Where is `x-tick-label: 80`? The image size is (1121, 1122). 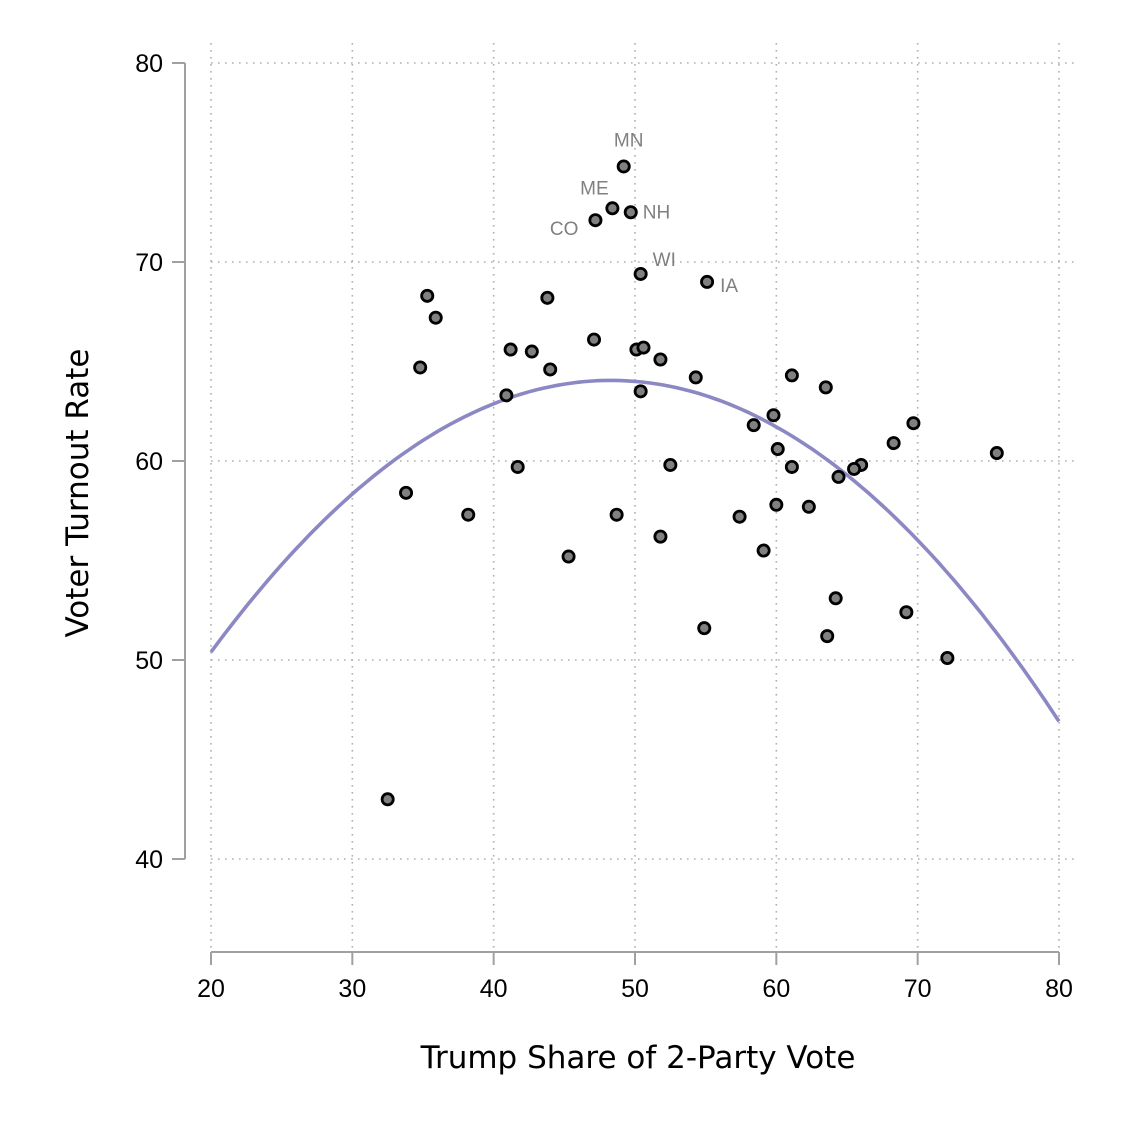 x-tick-label: 80 is located at coordinates (1059, 989).